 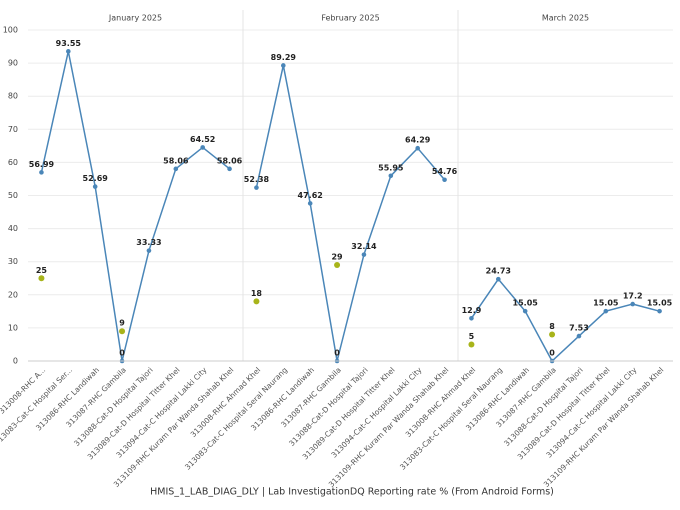 I want to click on y-tick-label: 40, so click(x=13, y=228).